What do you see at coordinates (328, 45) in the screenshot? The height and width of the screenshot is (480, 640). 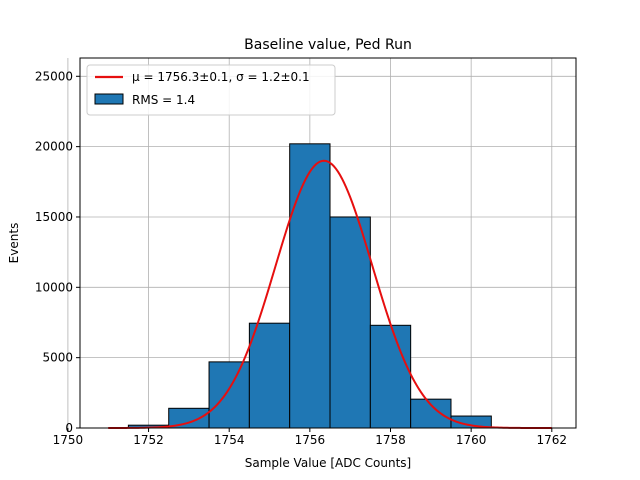 I see `chart-title: Baseline value, Ped Run` at bounding box center [328, 45].